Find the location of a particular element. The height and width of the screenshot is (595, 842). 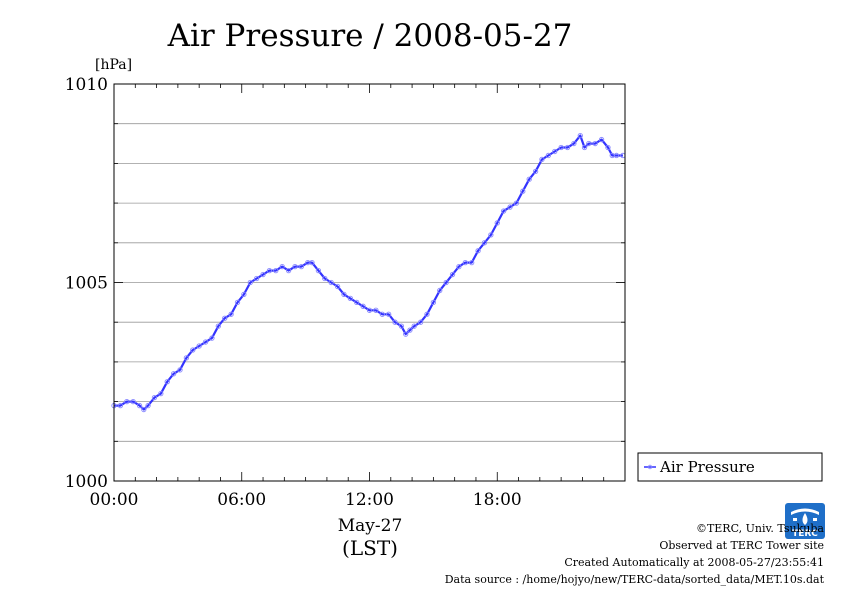

y-tick-labels: 1000 1005 1010 is located at coordinates (86, 283).